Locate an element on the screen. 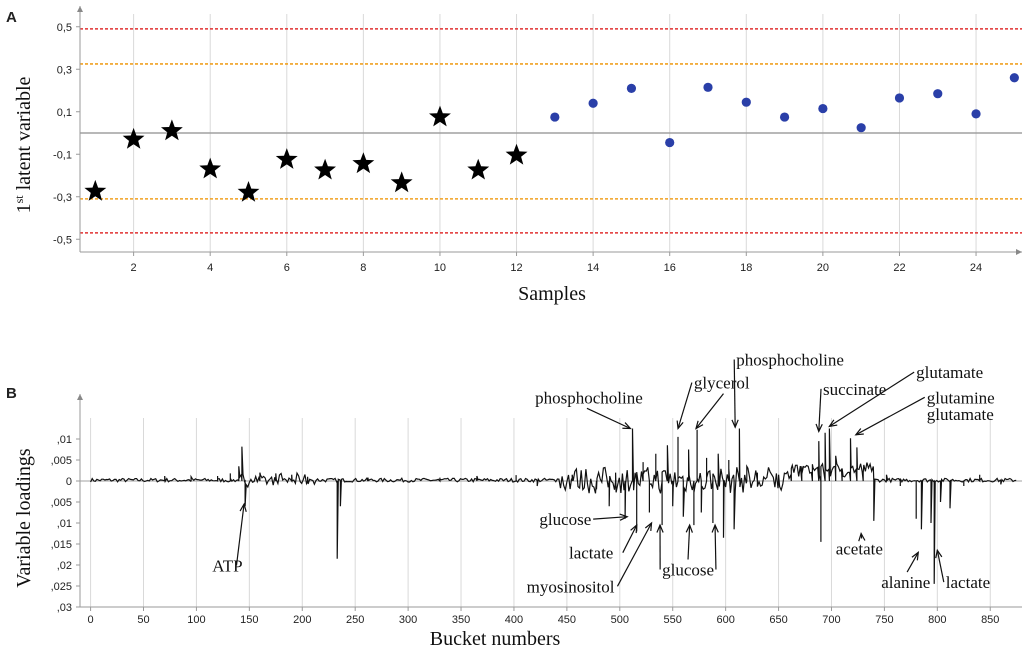  annotation-arrow-glucose-2-head is located at coordinates (715, 528).